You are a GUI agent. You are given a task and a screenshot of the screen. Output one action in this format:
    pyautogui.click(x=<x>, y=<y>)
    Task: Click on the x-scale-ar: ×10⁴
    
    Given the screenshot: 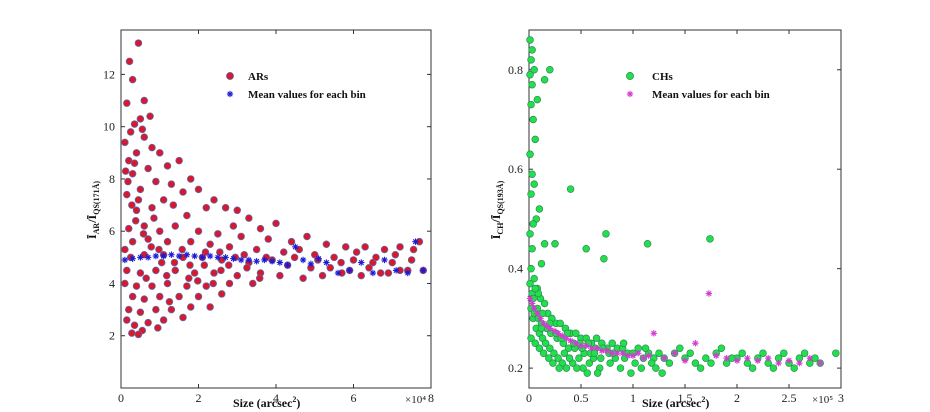 What is the action you would take?
    pyautogui.click(x=415, y=400)
    